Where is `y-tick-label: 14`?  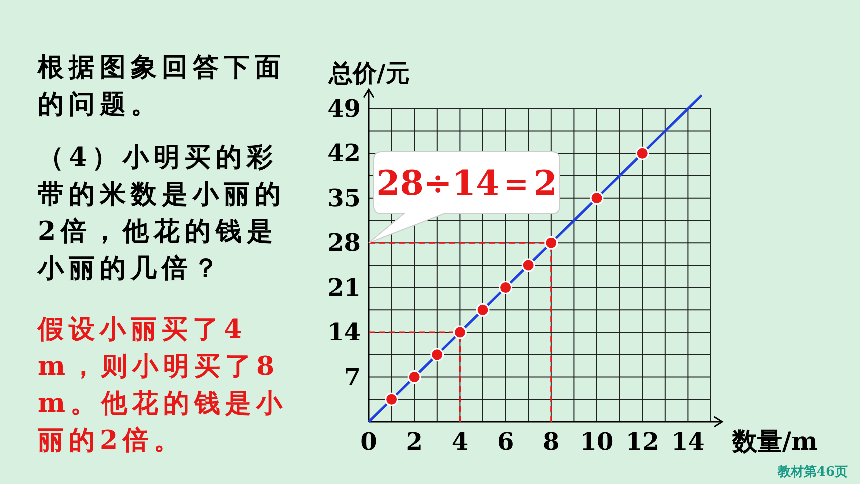 y-tick-label: 14 is located at coordinates (344, 332).